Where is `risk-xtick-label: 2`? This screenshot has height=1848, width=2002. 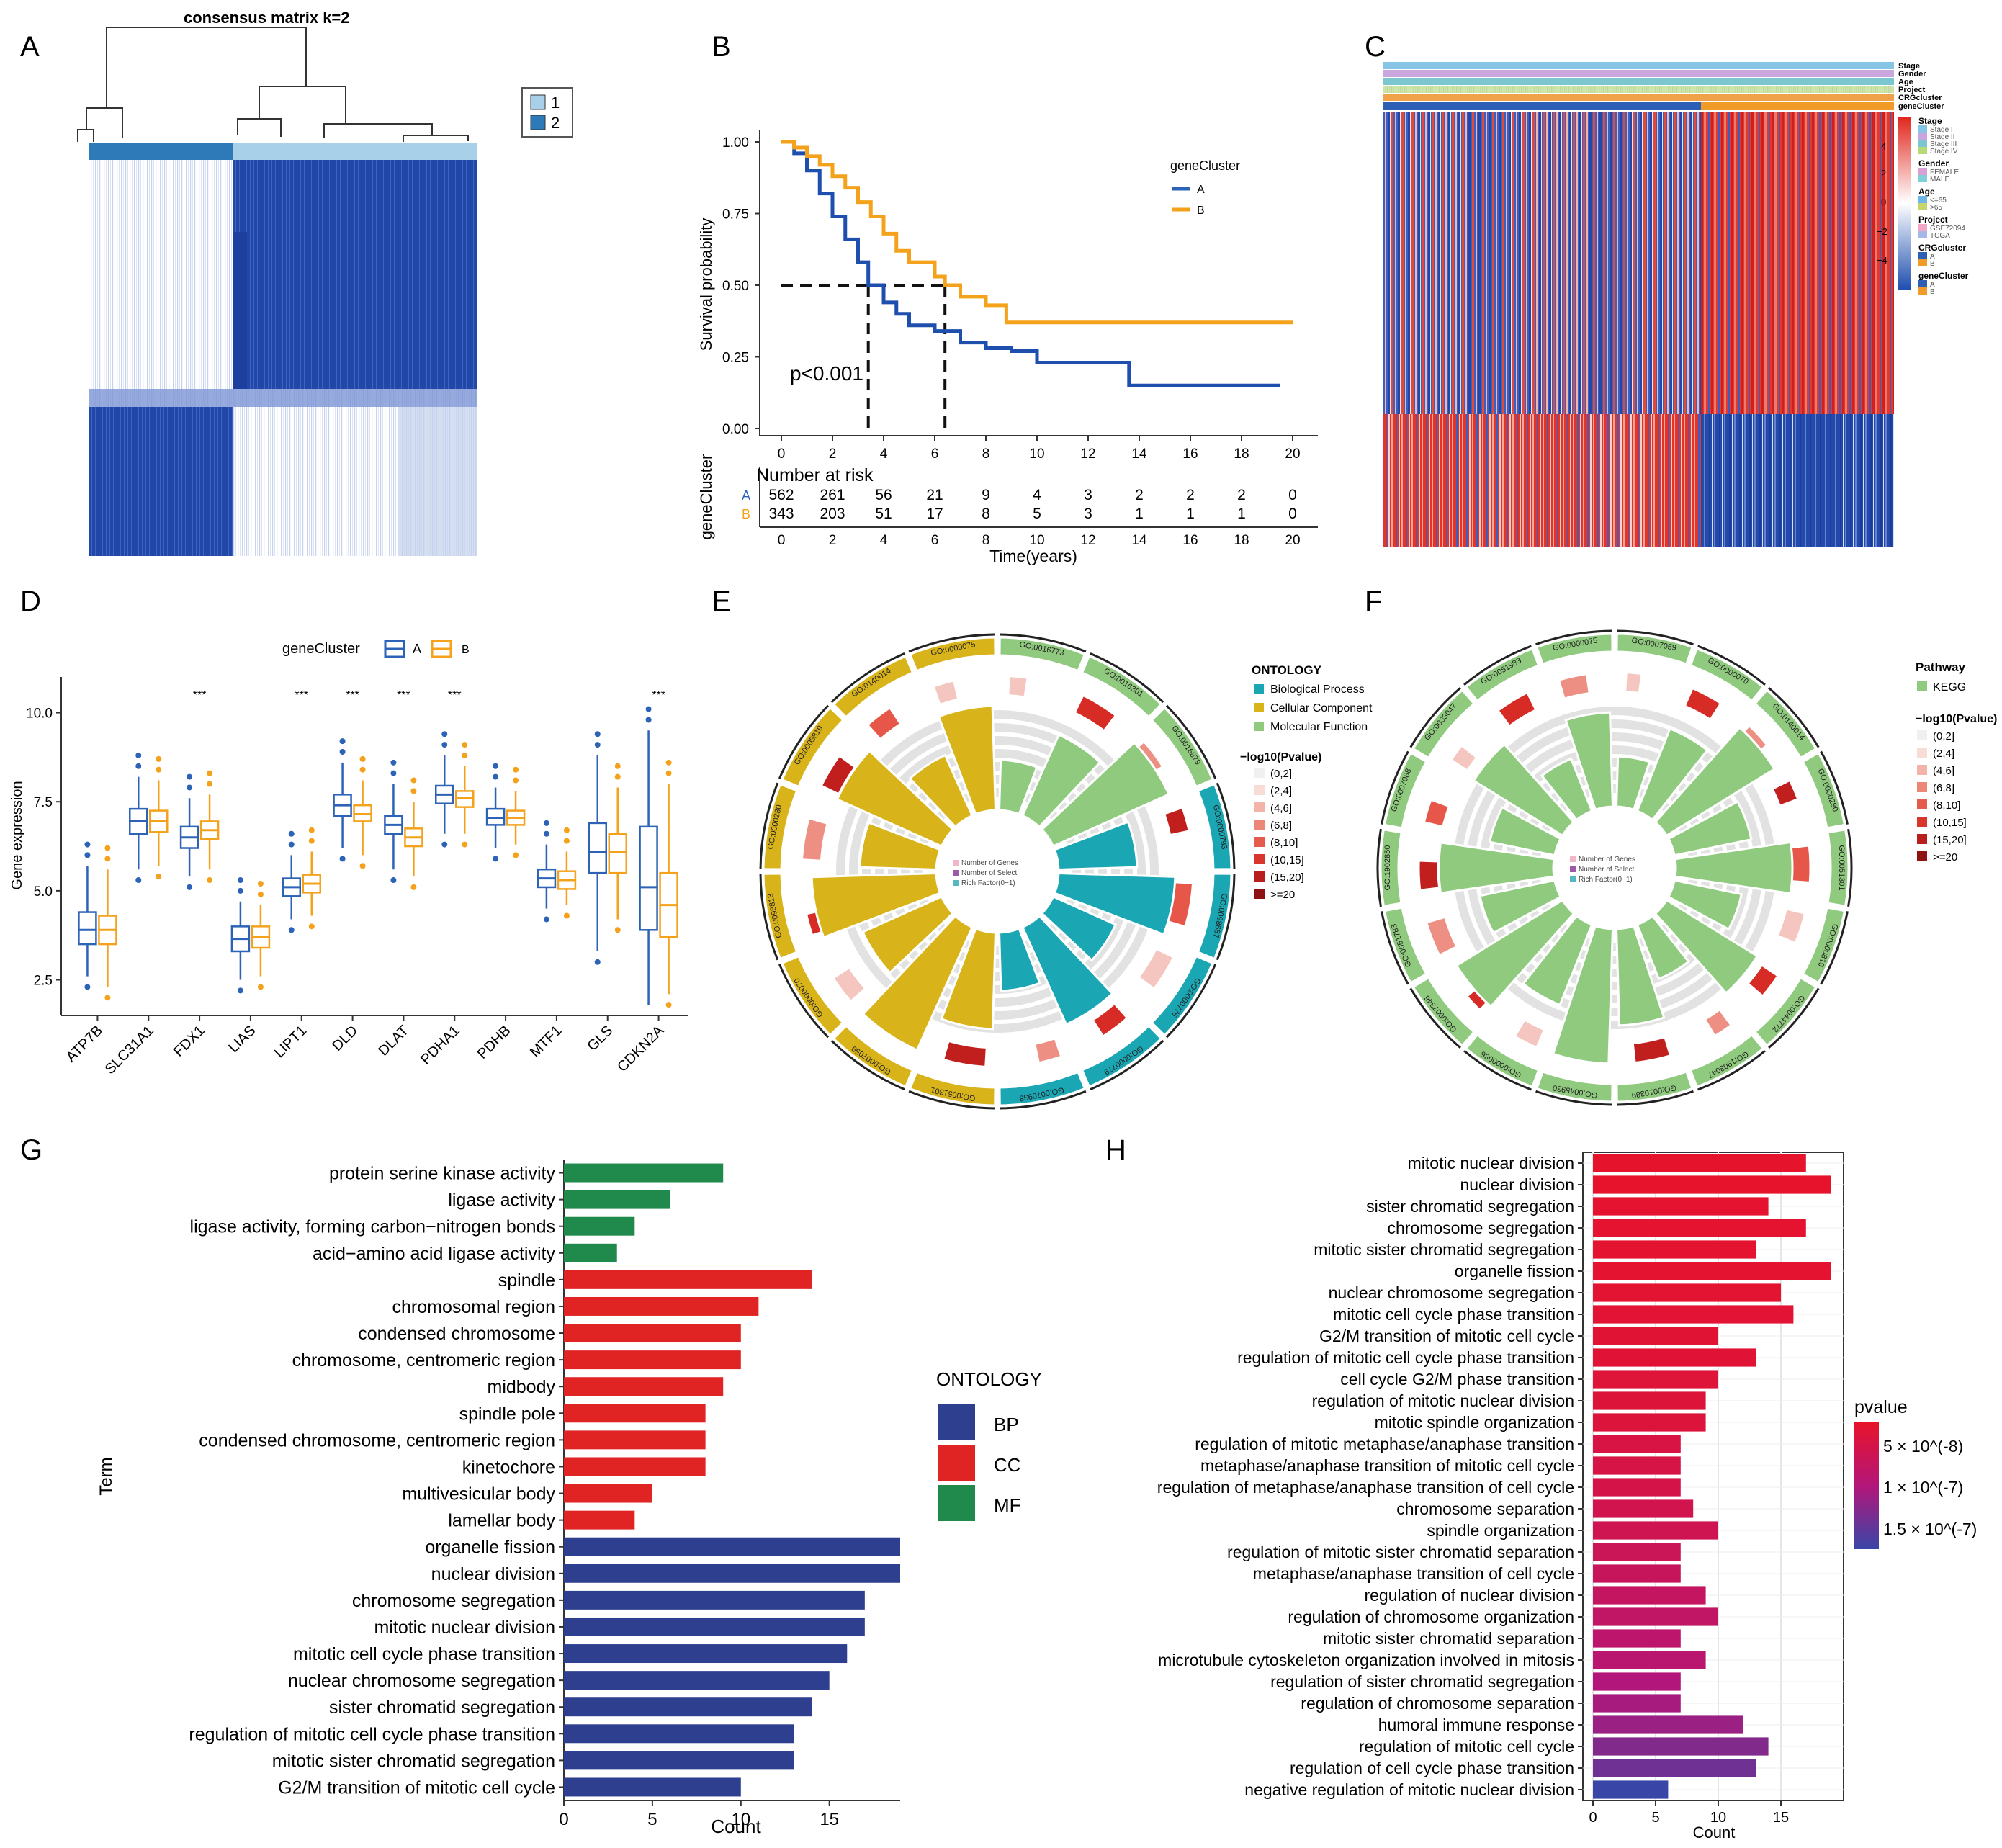
risk-xtick-label: 2 is located at coordinates (833, 540).